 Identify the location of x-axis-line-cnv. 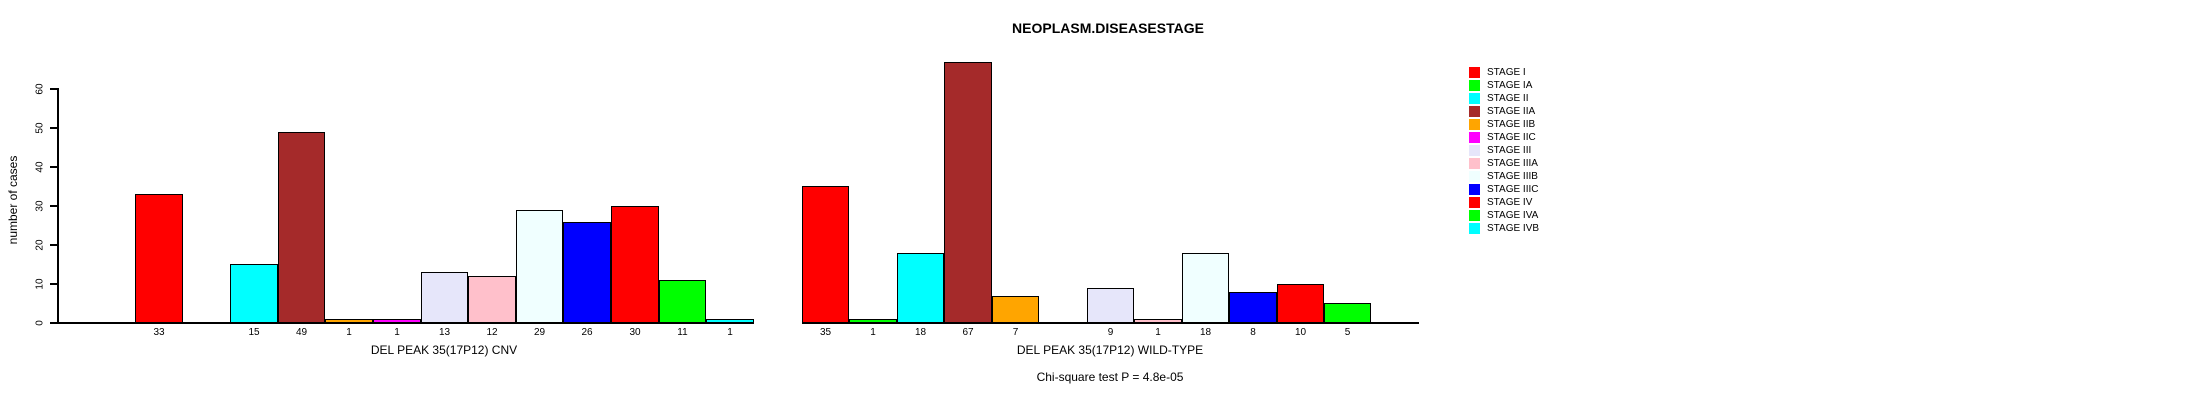
(406, 323).